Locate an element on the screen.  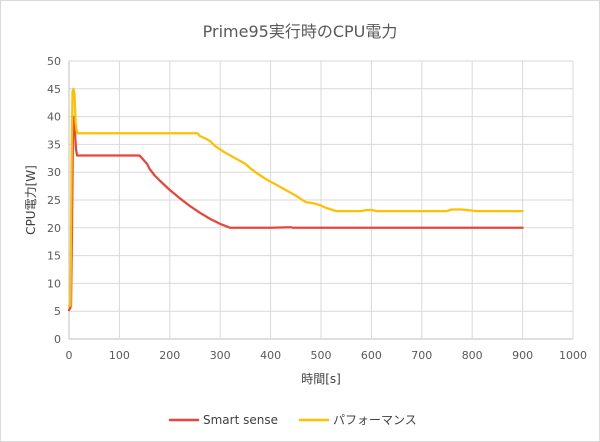
y-tick-label: 50 is located at coordinates (54, 61).